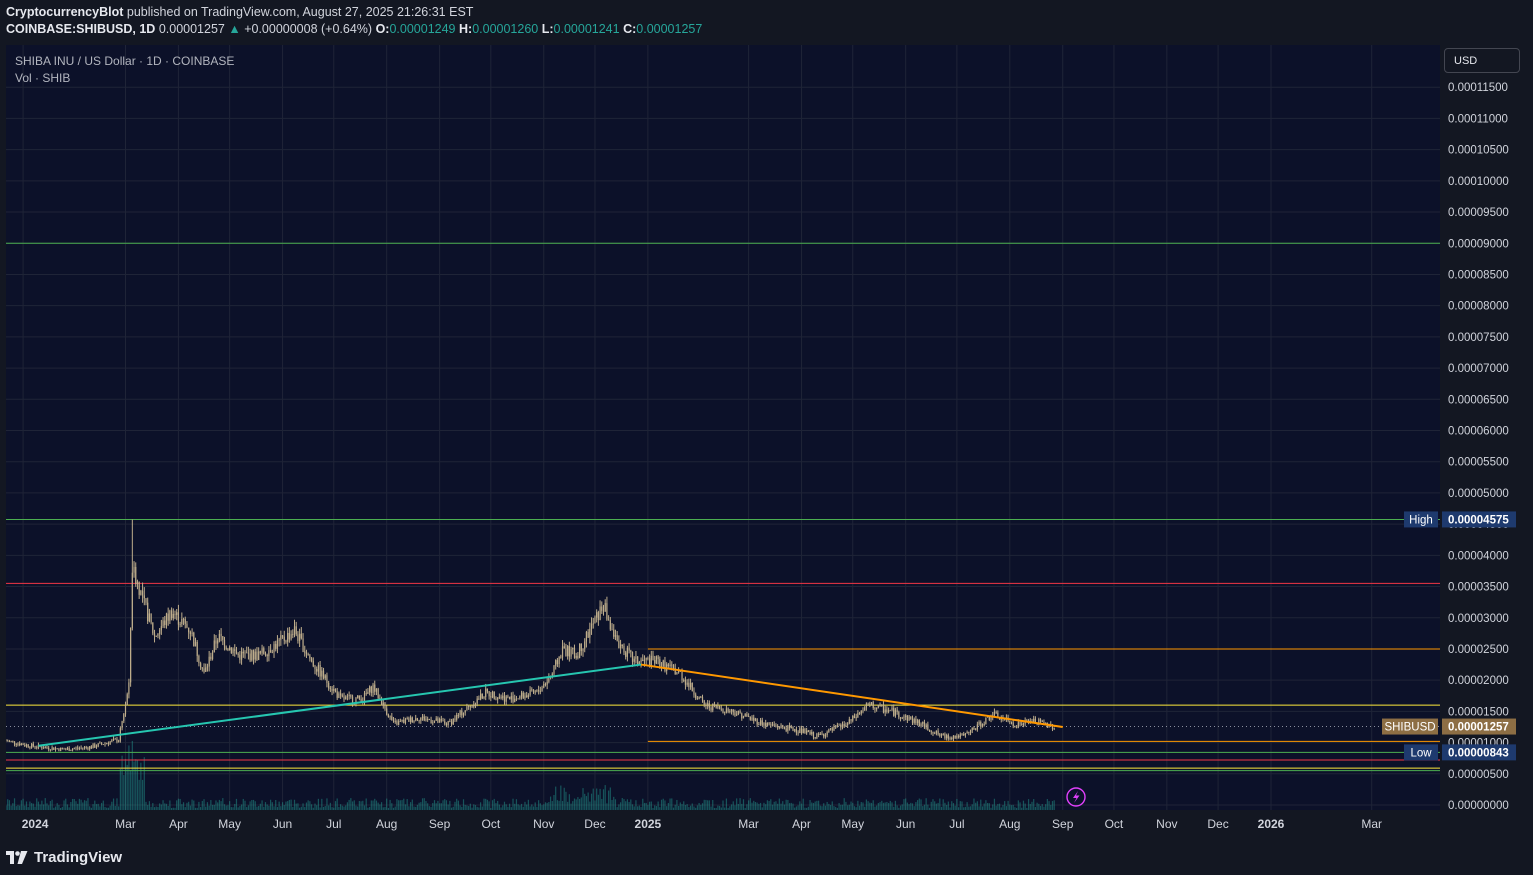  Describe the element at coordinates (35, 824) in the screenshot. I see `time-tick-label: 2024` at that location.